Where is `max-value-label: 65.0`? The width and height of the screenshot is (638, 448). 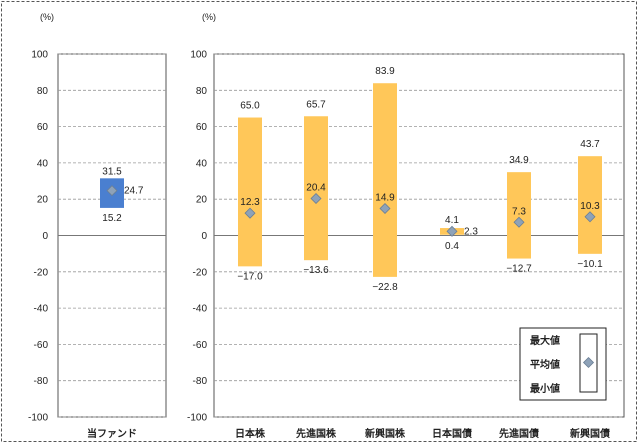
max-value-label: 65.0 is located at coordinates (250, 106).